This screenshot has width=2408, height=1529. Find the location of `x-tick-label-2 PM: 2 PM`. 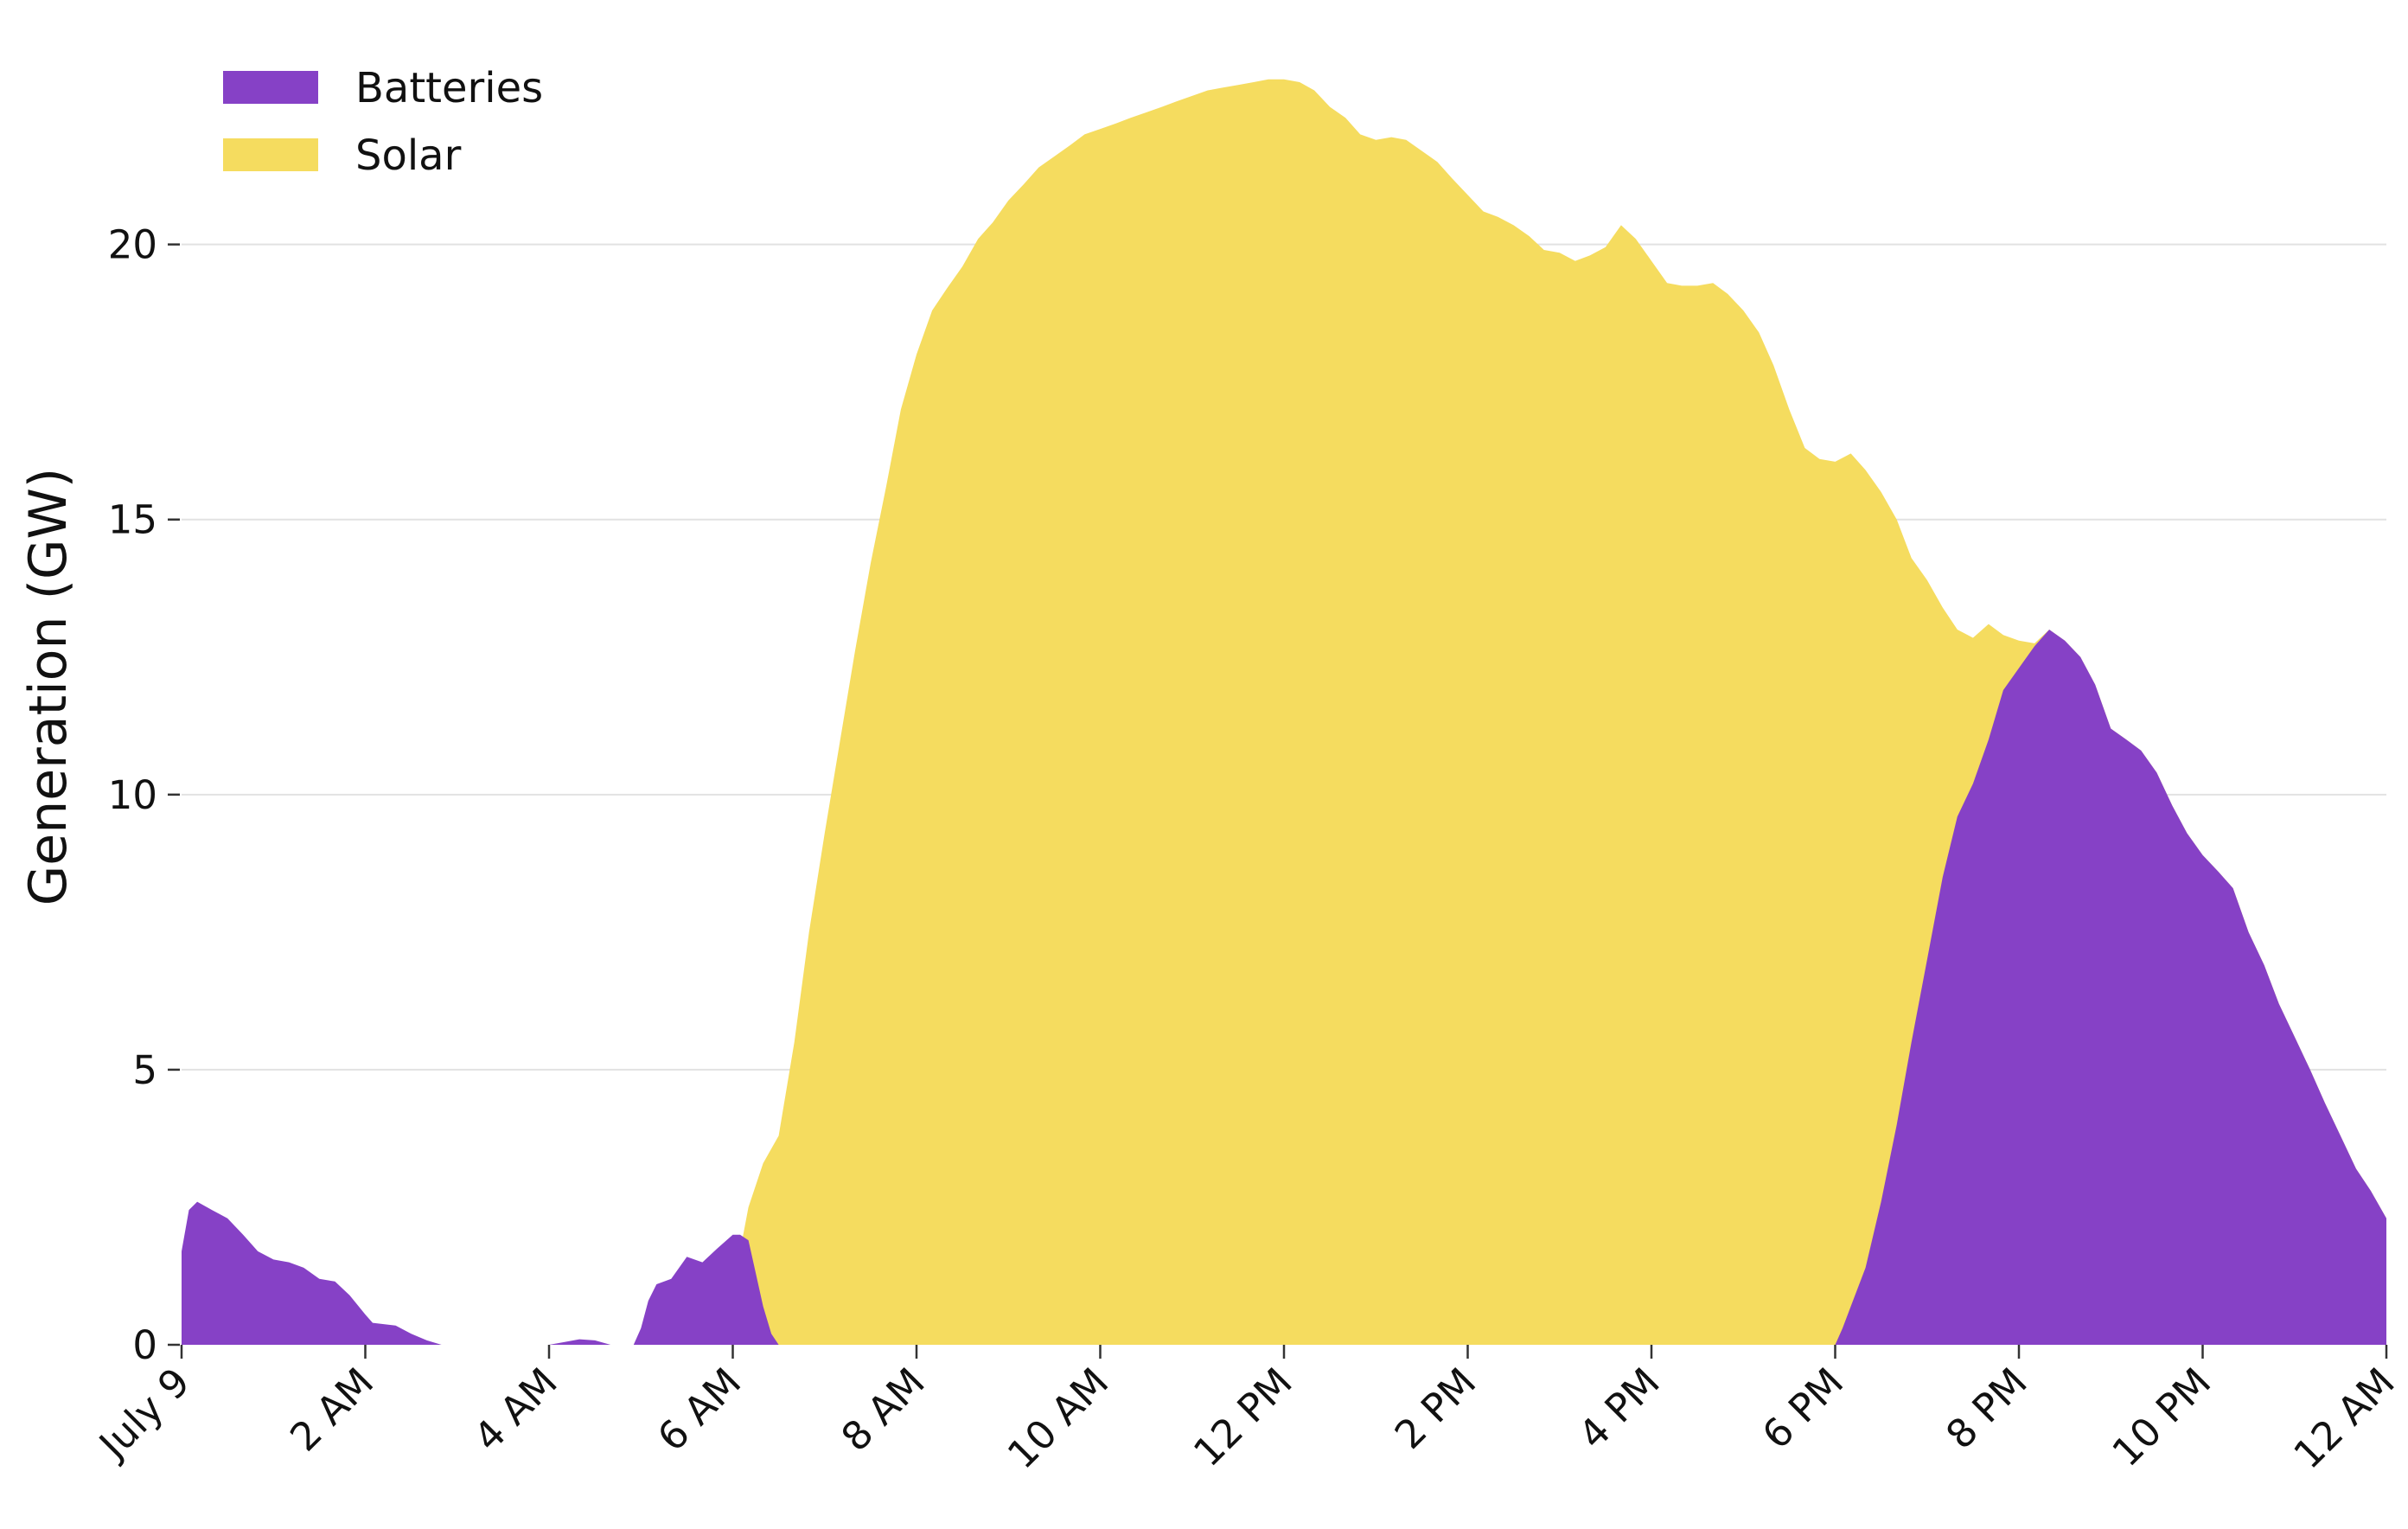

x-tick-label-2 PM: 2 PM is located at coordinates (1435, 1408).